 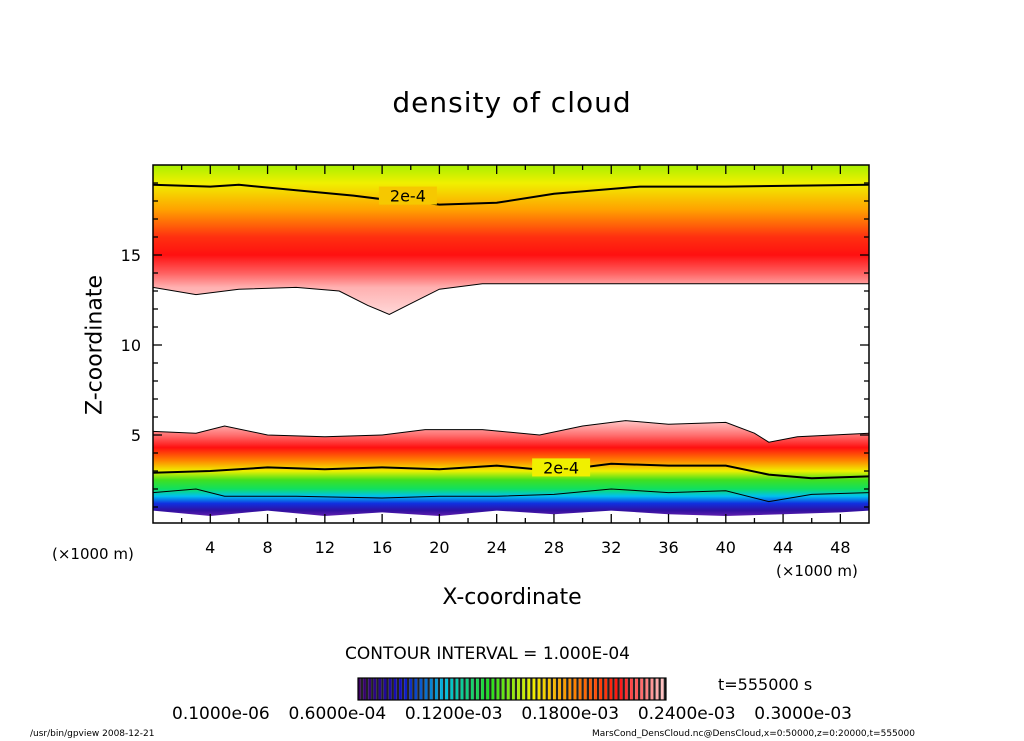 What do you see at coordinates (408, 196) in the screenshot?
I see `contour-label: 2e-4` at bounding box center [408, 196].